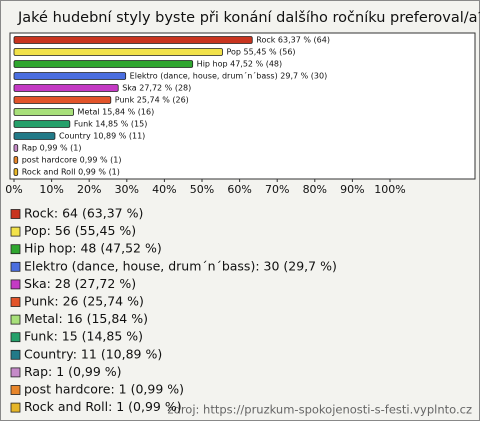 The width and height of the screenshot is (480, 421). I want to click on bar-label: Ska 27,72 % (28), so click(156, 88).